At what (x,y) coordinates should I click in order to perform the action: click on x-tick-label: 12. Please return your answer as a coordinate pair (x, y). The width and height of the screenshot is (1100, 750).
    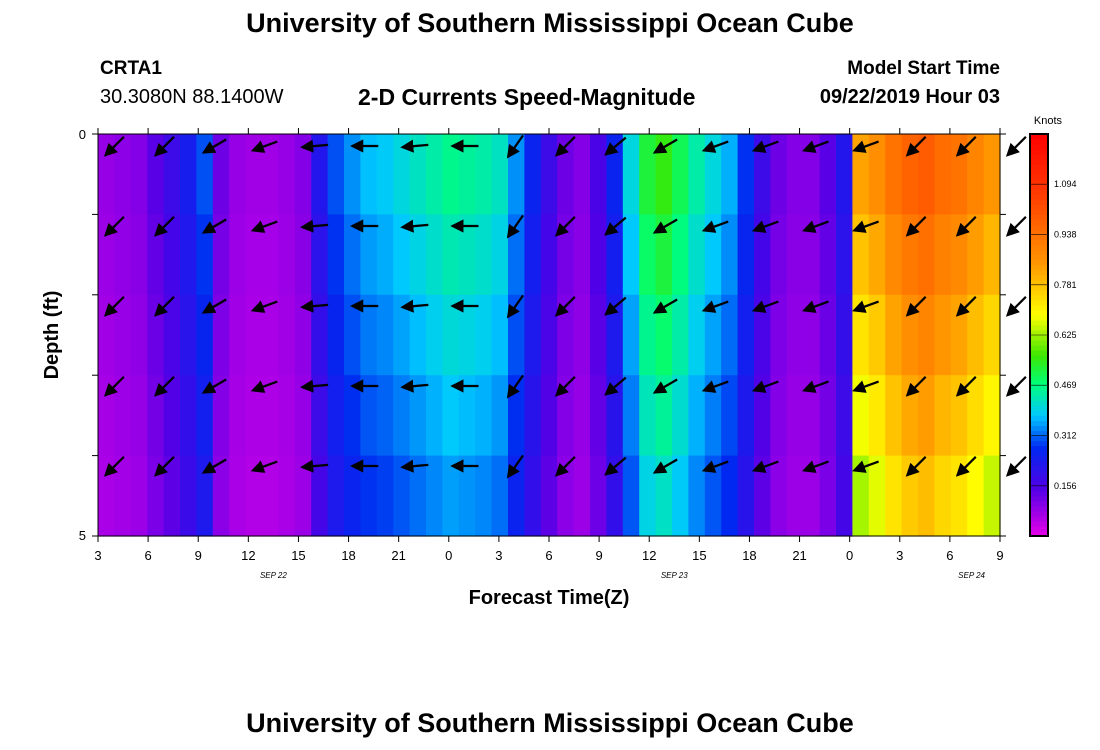
    Looking at the image, I should click on (248, 555).